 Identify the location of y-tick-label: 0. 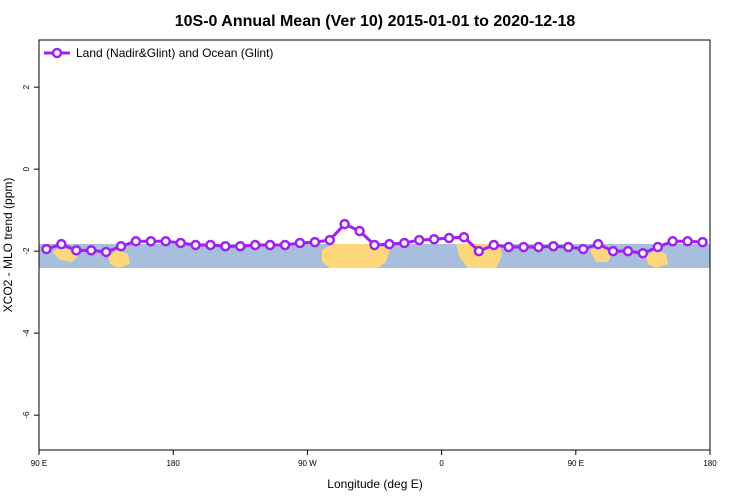
(26, 168).